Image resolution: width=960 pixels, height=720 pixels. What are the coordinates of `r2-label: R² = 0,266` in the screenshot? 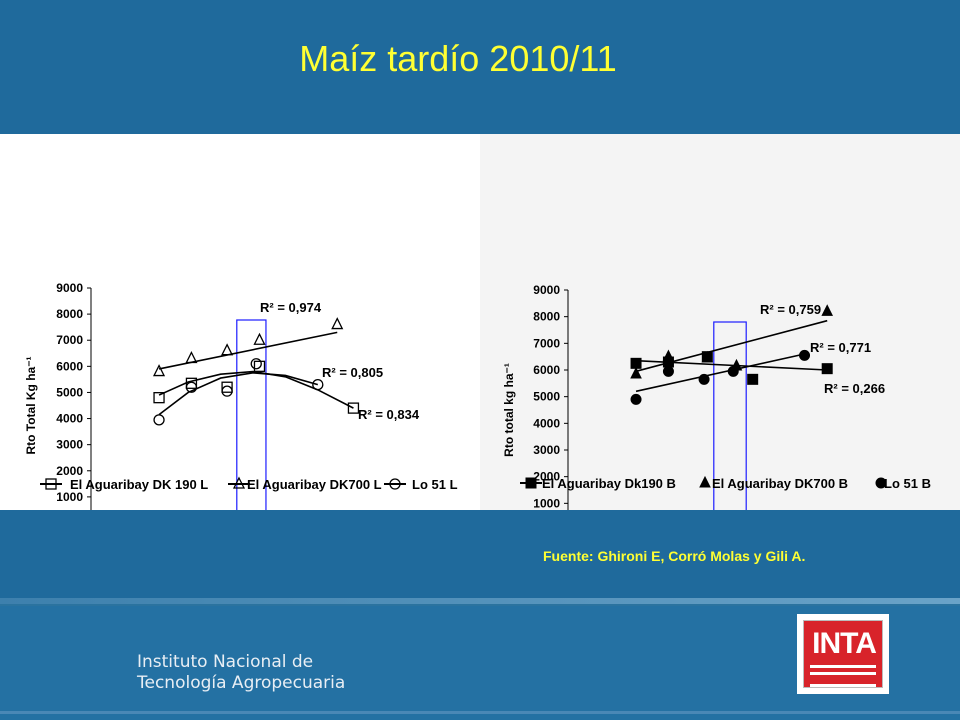 It's located at (854, 388).